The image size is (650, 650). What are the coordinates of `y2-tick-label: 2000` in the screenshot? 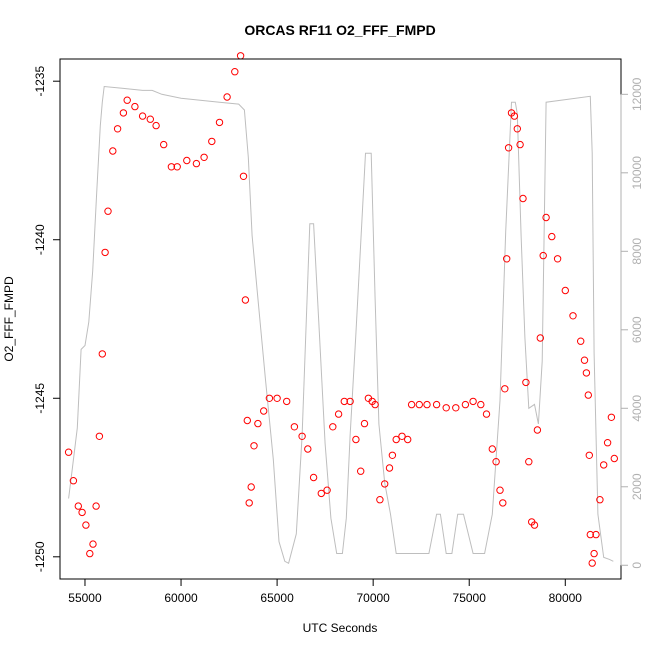 It's located at (637, 486).